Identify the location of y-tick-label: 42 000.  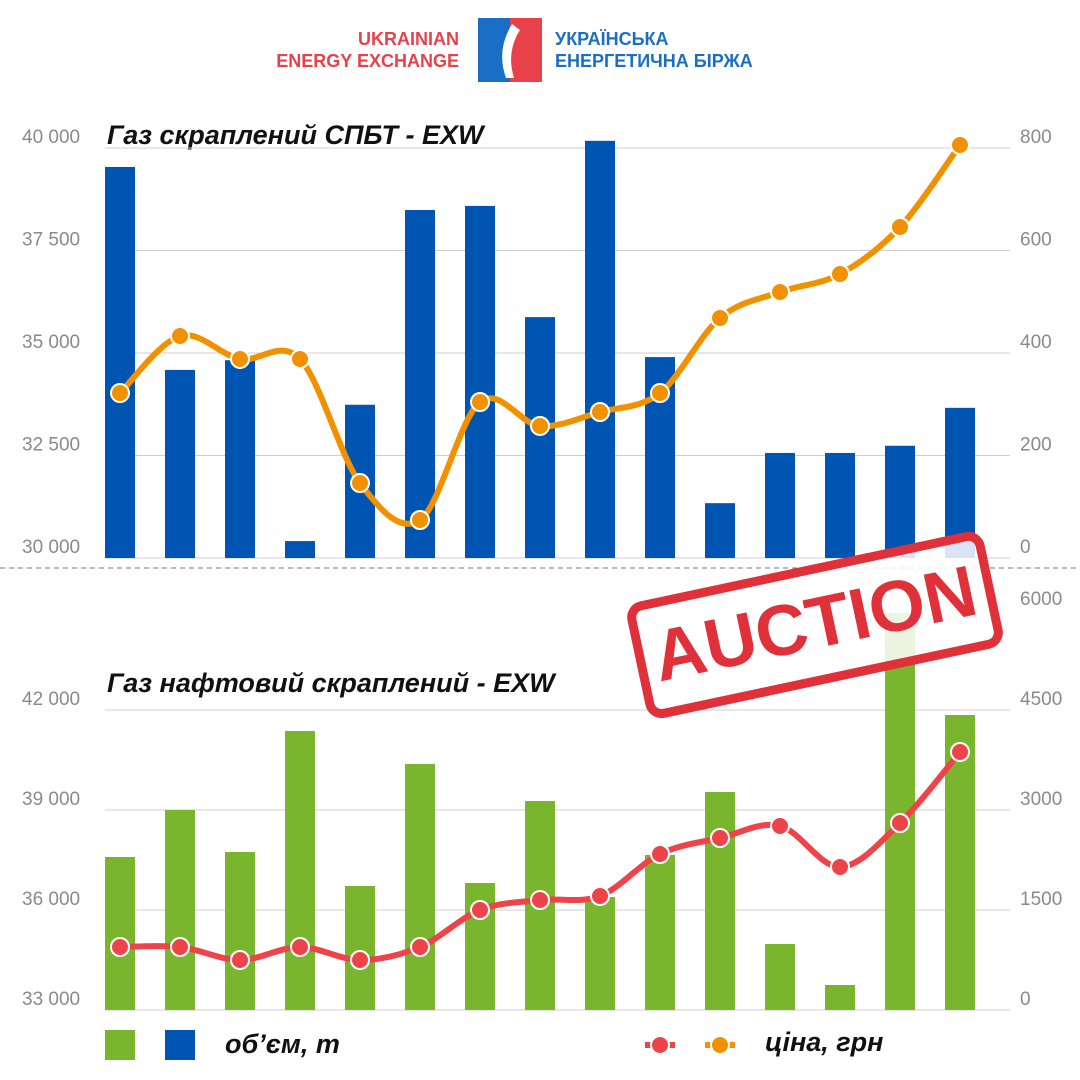
(51, 699).